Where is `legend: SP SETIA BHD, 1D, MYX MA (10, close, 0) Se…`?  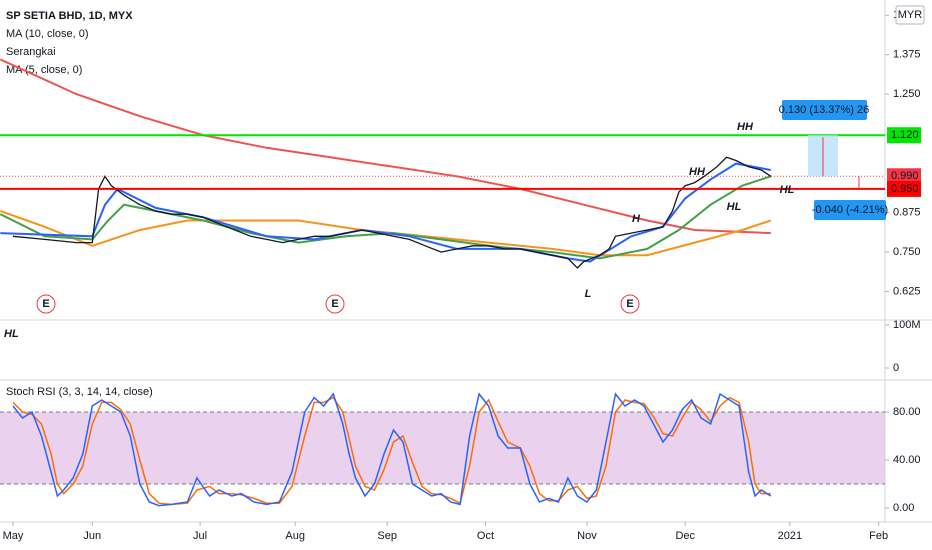 legend: SP SETIA BHD, 1D, MYX MA (10, close, 0) Se… is located at coordinates (69, 43).